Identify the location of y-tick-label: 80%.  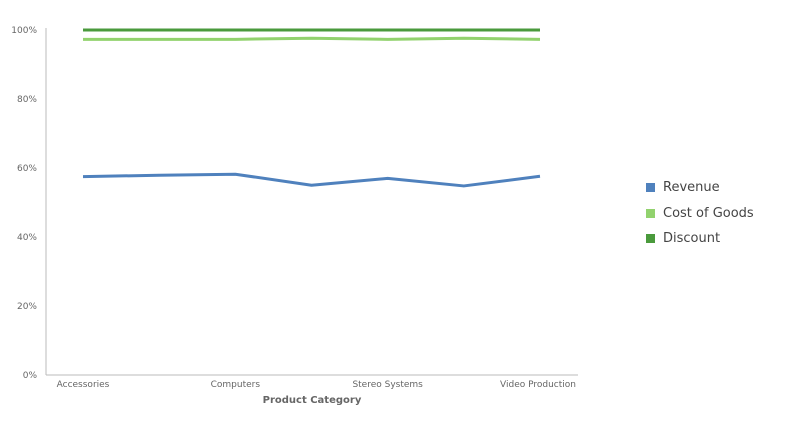
(27, 100).